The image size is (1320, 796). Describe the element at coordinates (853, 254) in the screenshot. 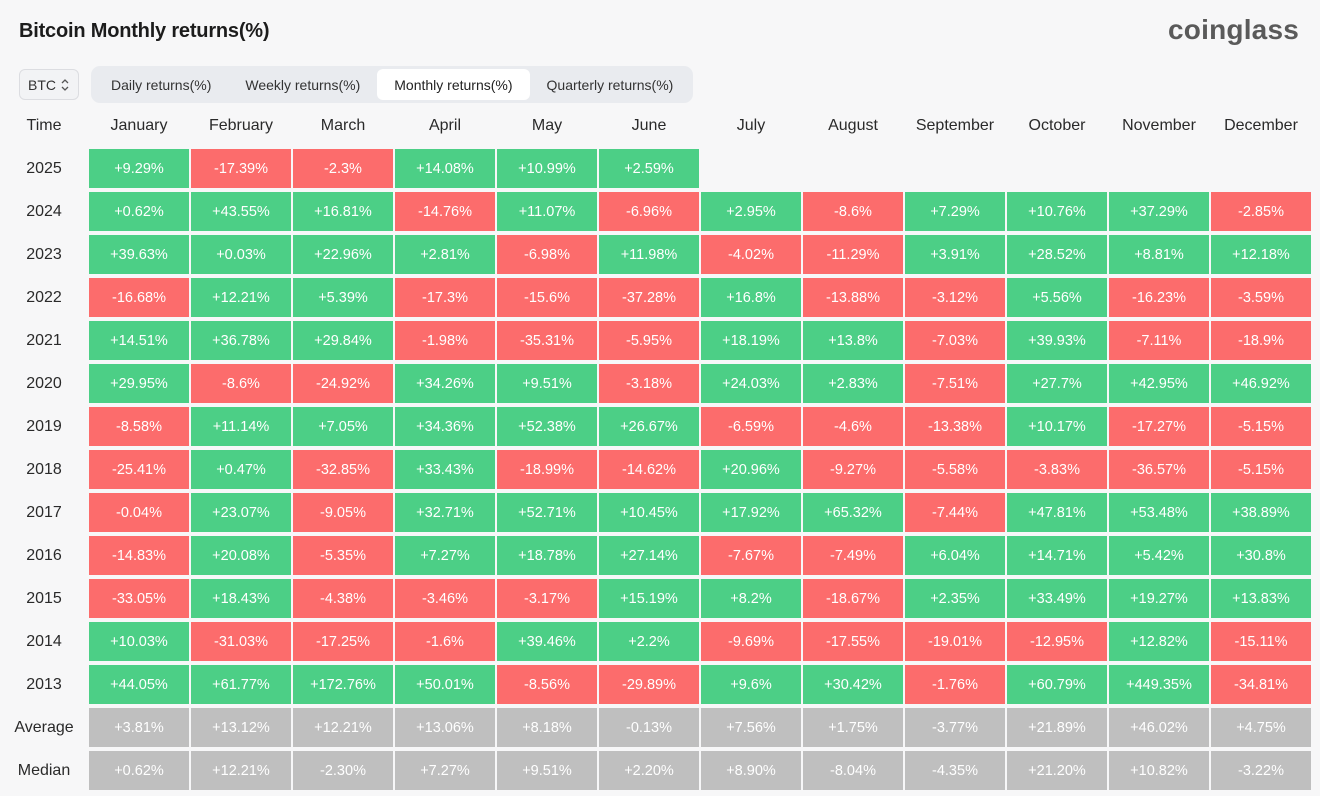

I see `return-cell: -11.29%` at that location.